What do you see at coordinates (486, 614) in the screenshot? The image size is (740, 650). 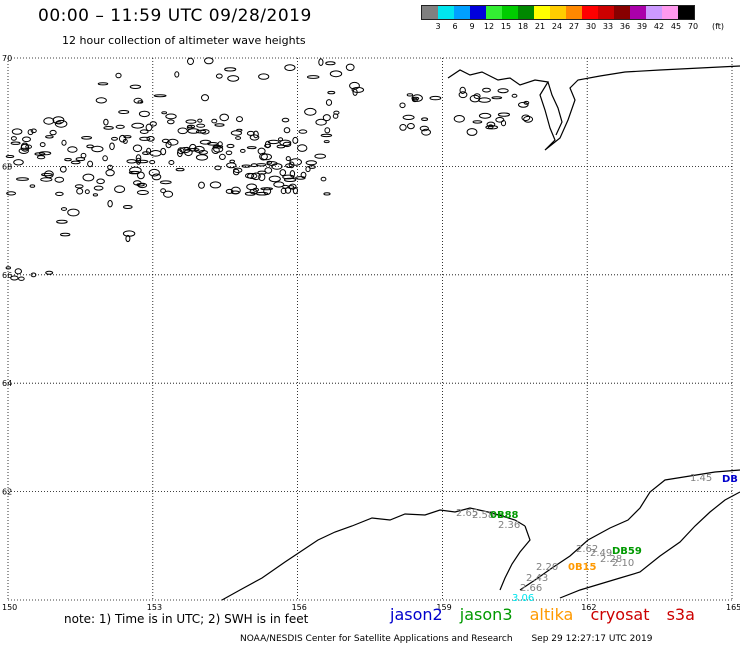 I see `satellite-jason3: jason3` at bounding box center [486, 614].